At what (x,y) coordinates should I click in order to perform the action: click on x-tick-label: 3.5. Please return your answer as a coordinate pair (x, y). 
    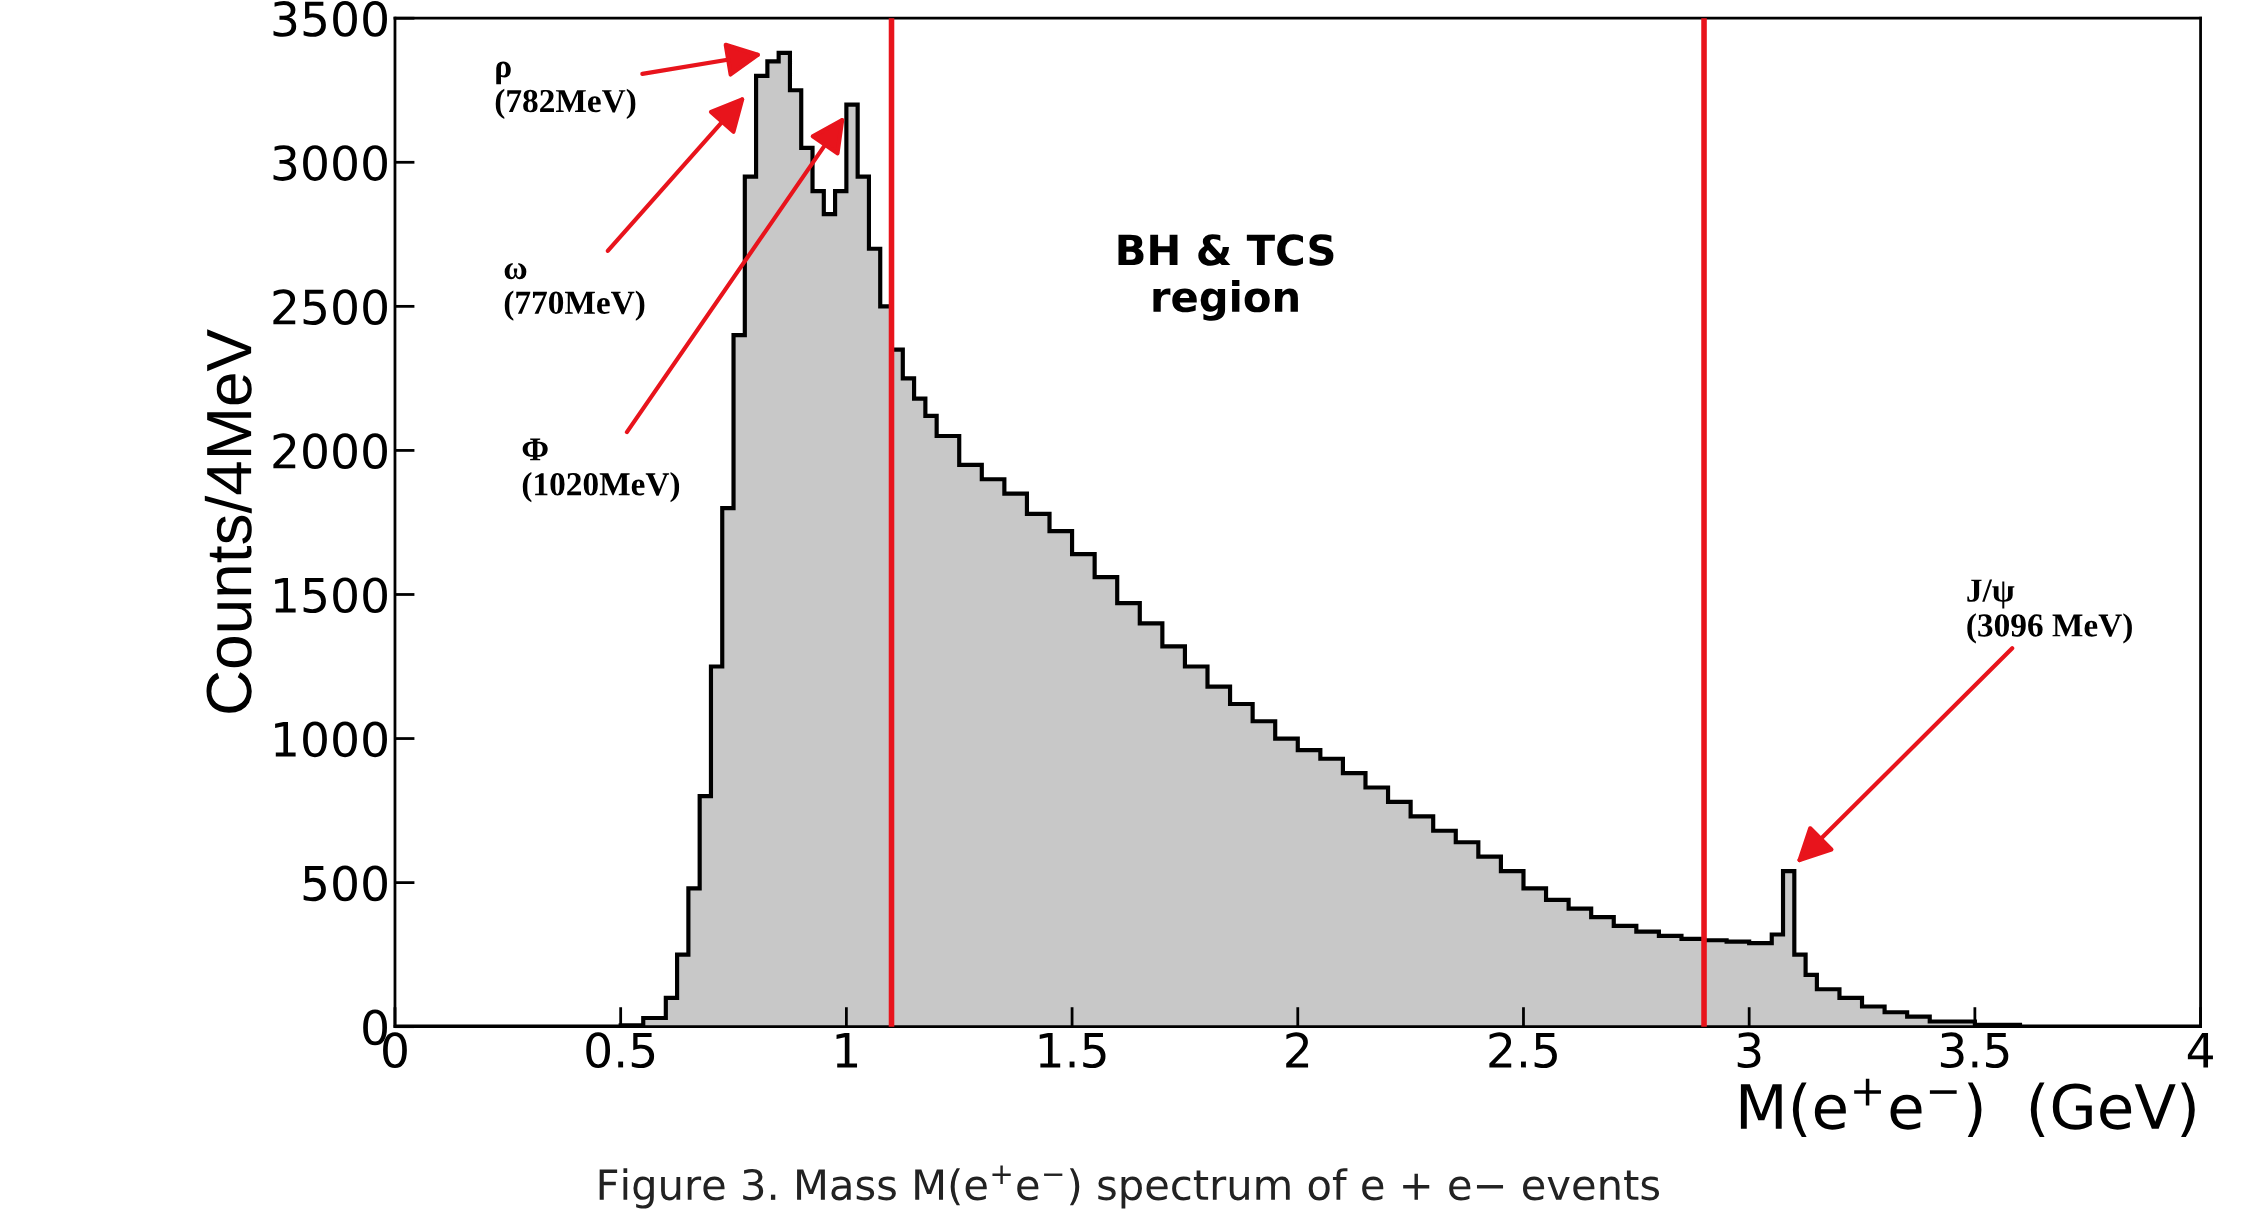
    Looking at the image, I should click on (1974, 1050).